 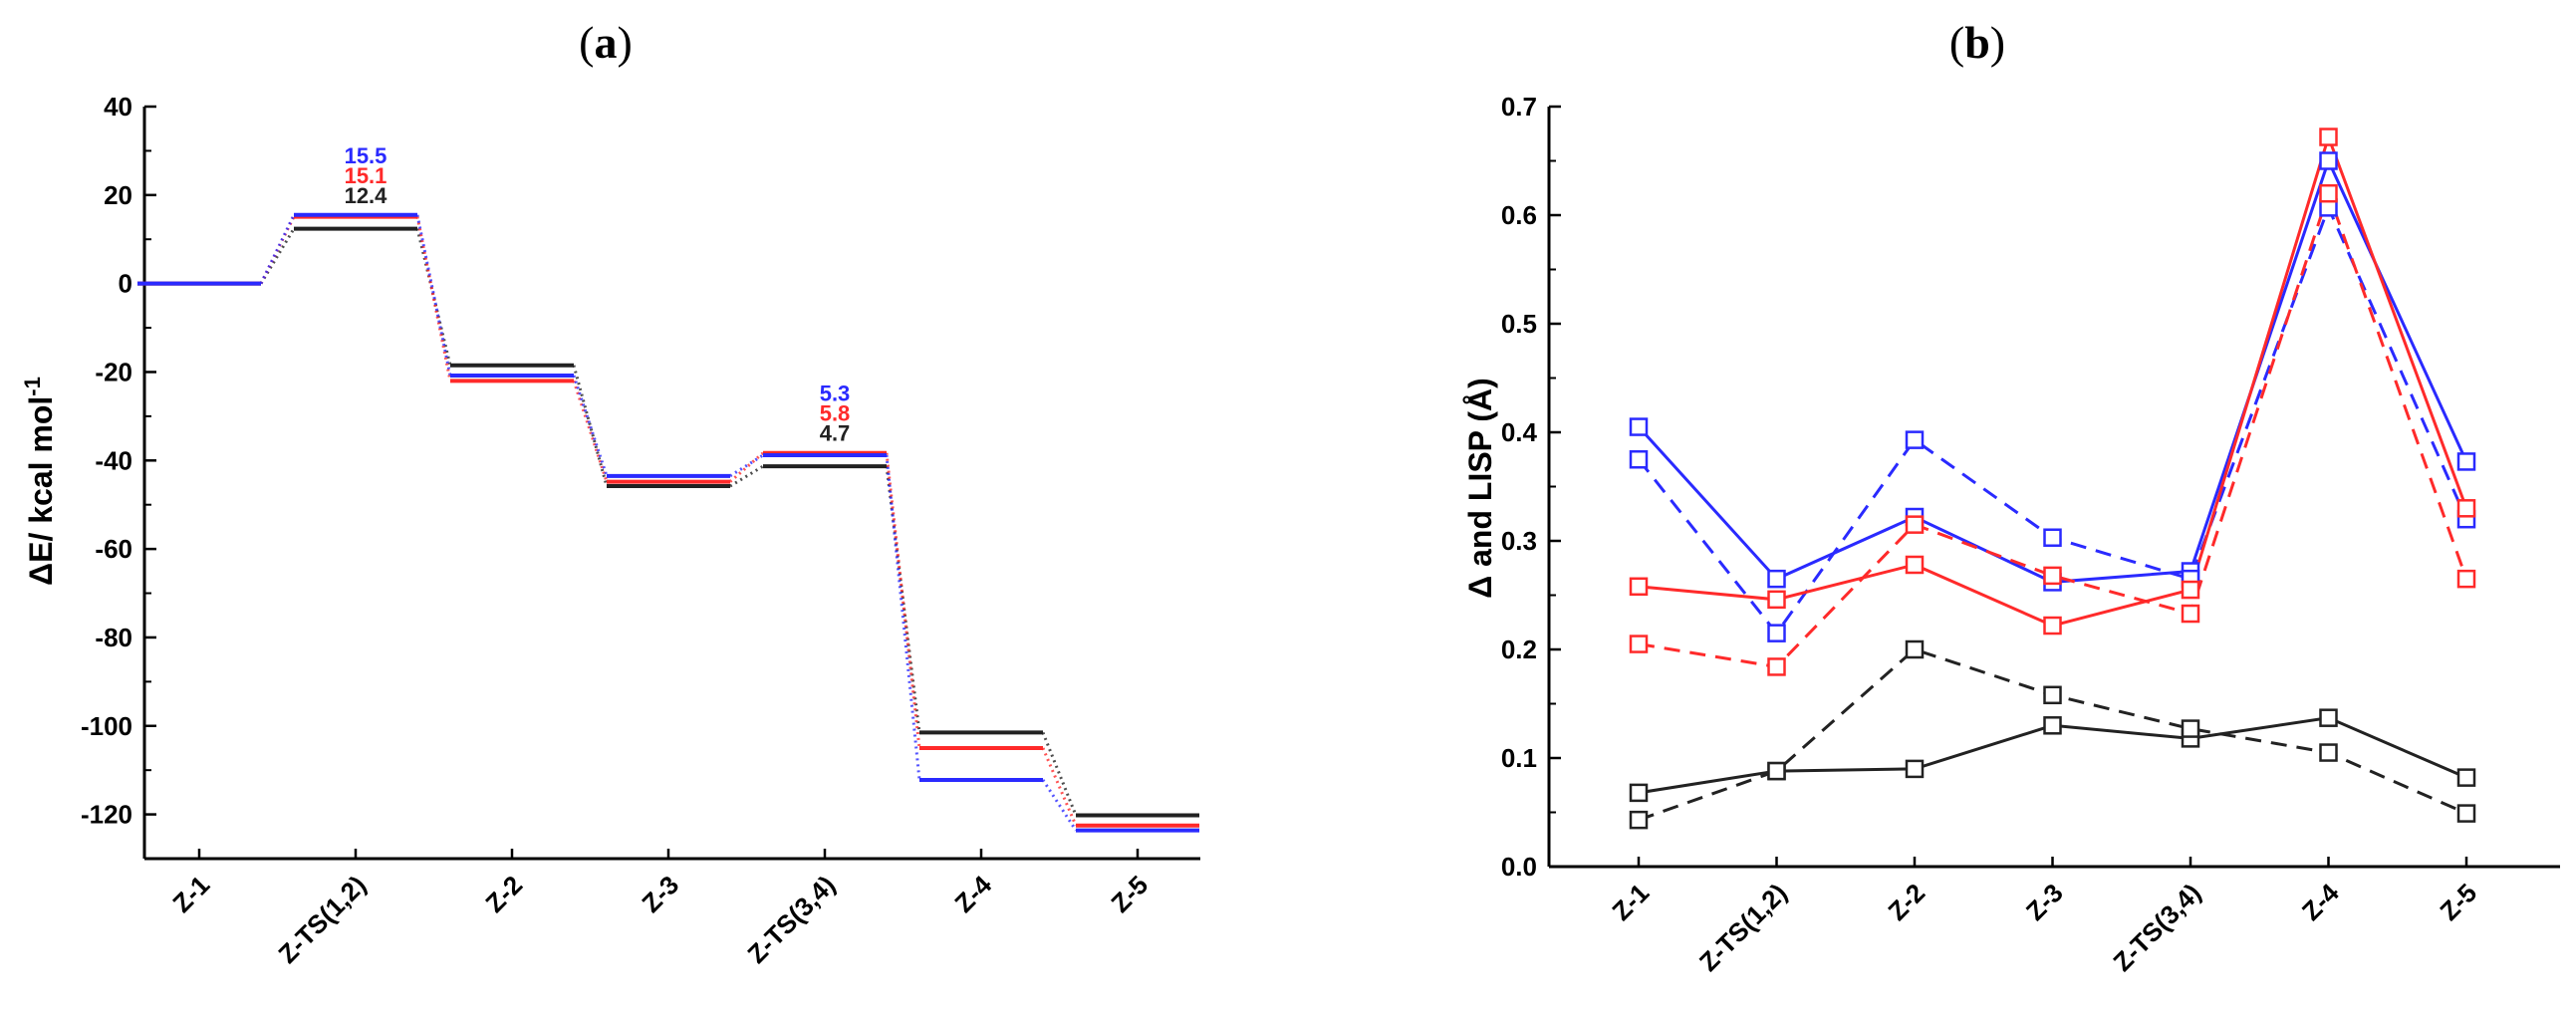 What do you see at coordinates (1519, 324) in the screenshot?
I see `panel-b-ytick-label: 0.5` at bounding box center [1519, 324].